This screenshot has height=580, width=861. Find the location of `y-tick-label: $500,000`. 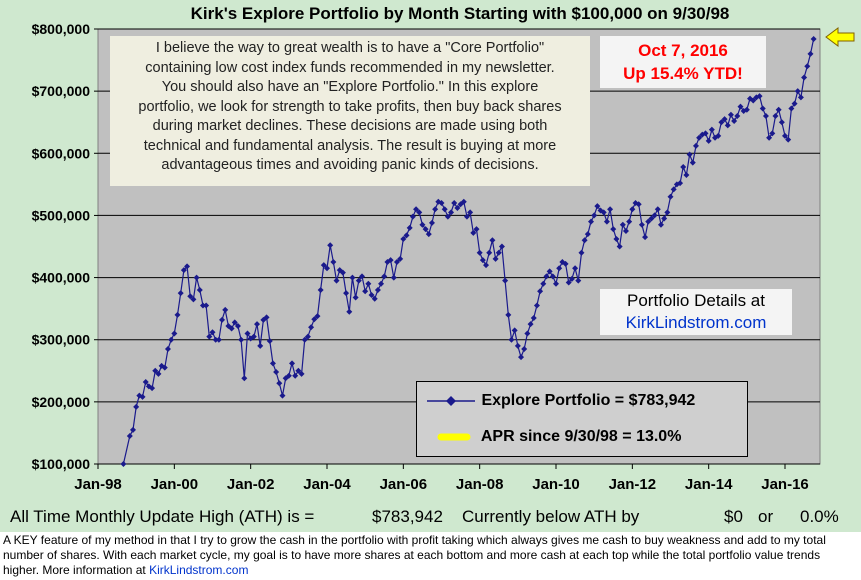

y-tick-label: $500,000 is located at coordinates (61, 215).